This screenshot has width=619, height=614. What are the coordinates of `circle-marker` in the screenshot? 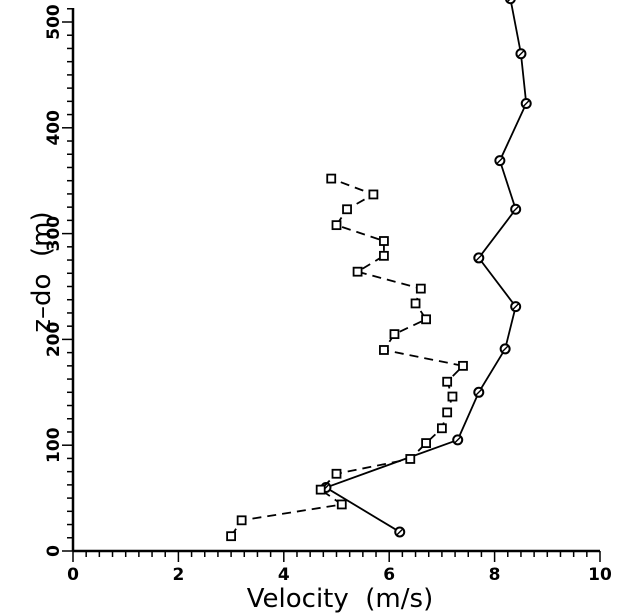 It's located at (510, 2).